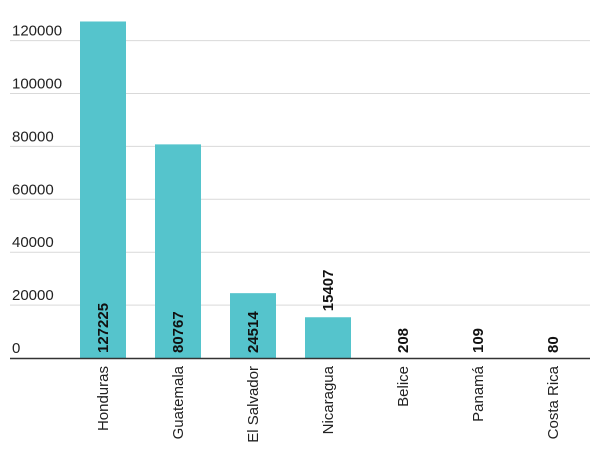 The width and height of the screenshot is (597, 454). I want to click on data-label: 127225, so click(103, 328).